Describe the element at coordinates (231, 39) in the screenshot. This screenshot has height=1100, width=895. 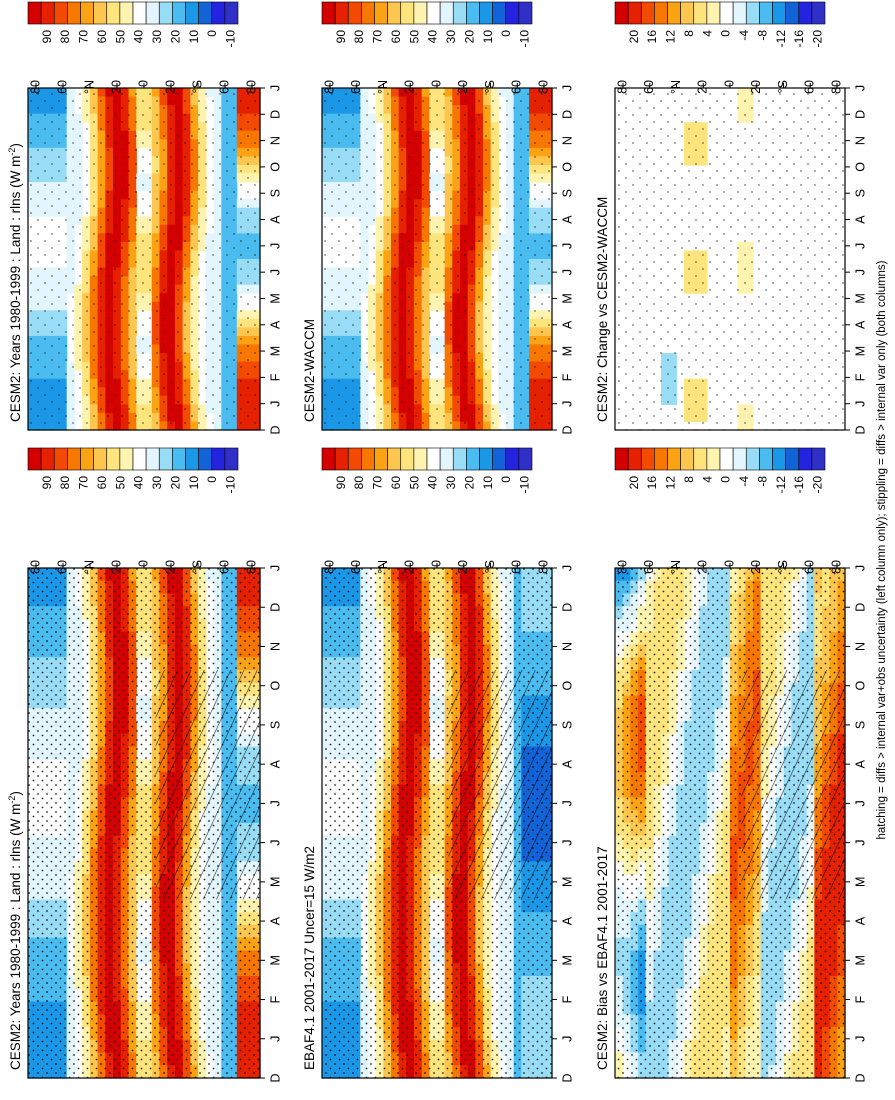
I see `colorbar-label: -10` at that location.